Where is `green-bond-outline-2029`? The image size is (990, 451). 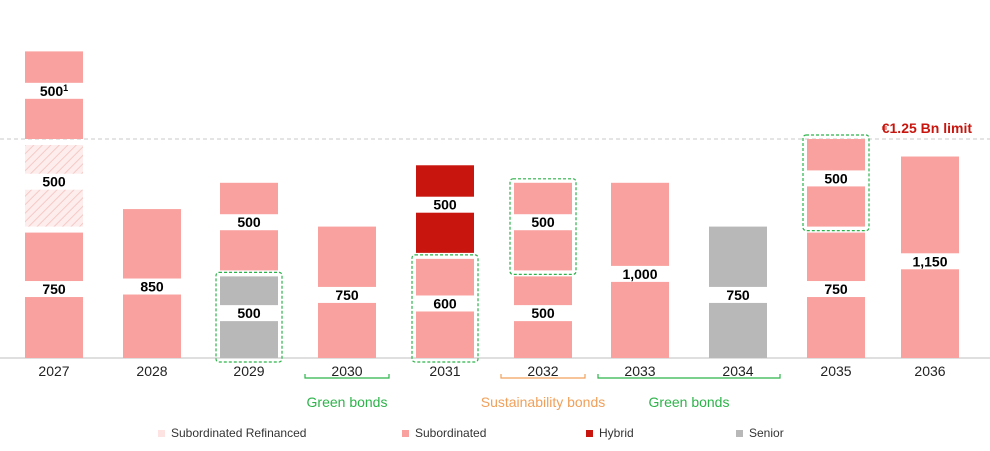
green-bond-outline-2029 is located at coordinates (249, 317).